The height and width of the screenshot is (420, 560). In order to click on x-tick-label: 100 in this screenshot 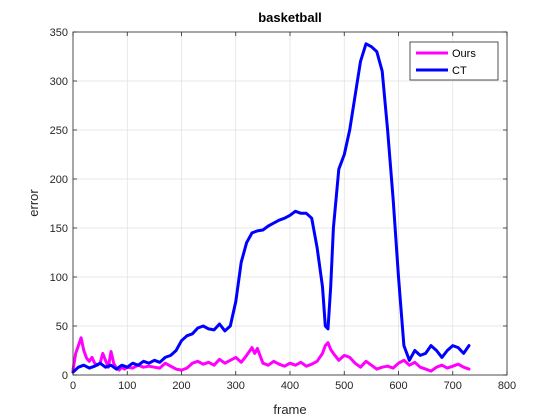, I will do `click(127, 386)`.